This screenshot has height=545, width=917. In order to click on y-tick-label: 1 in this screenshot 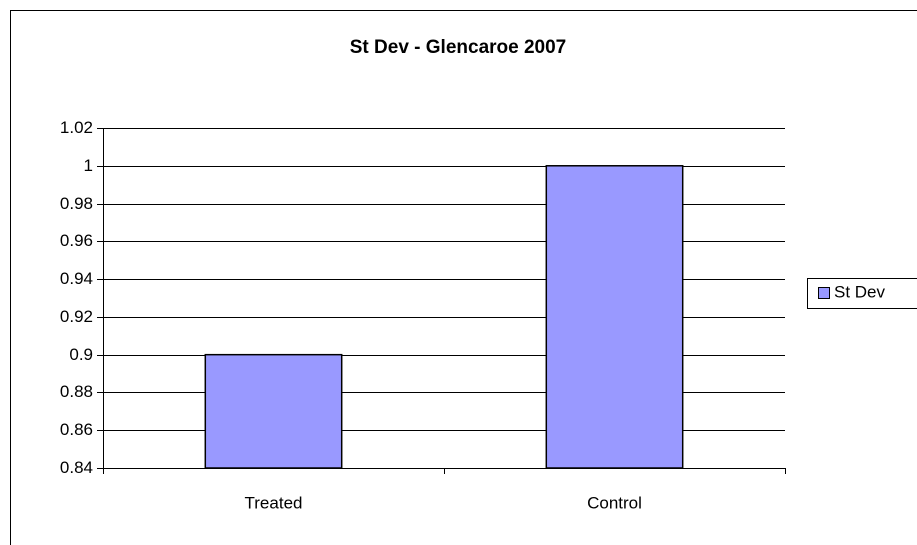, I will do `click(88, 165)`.